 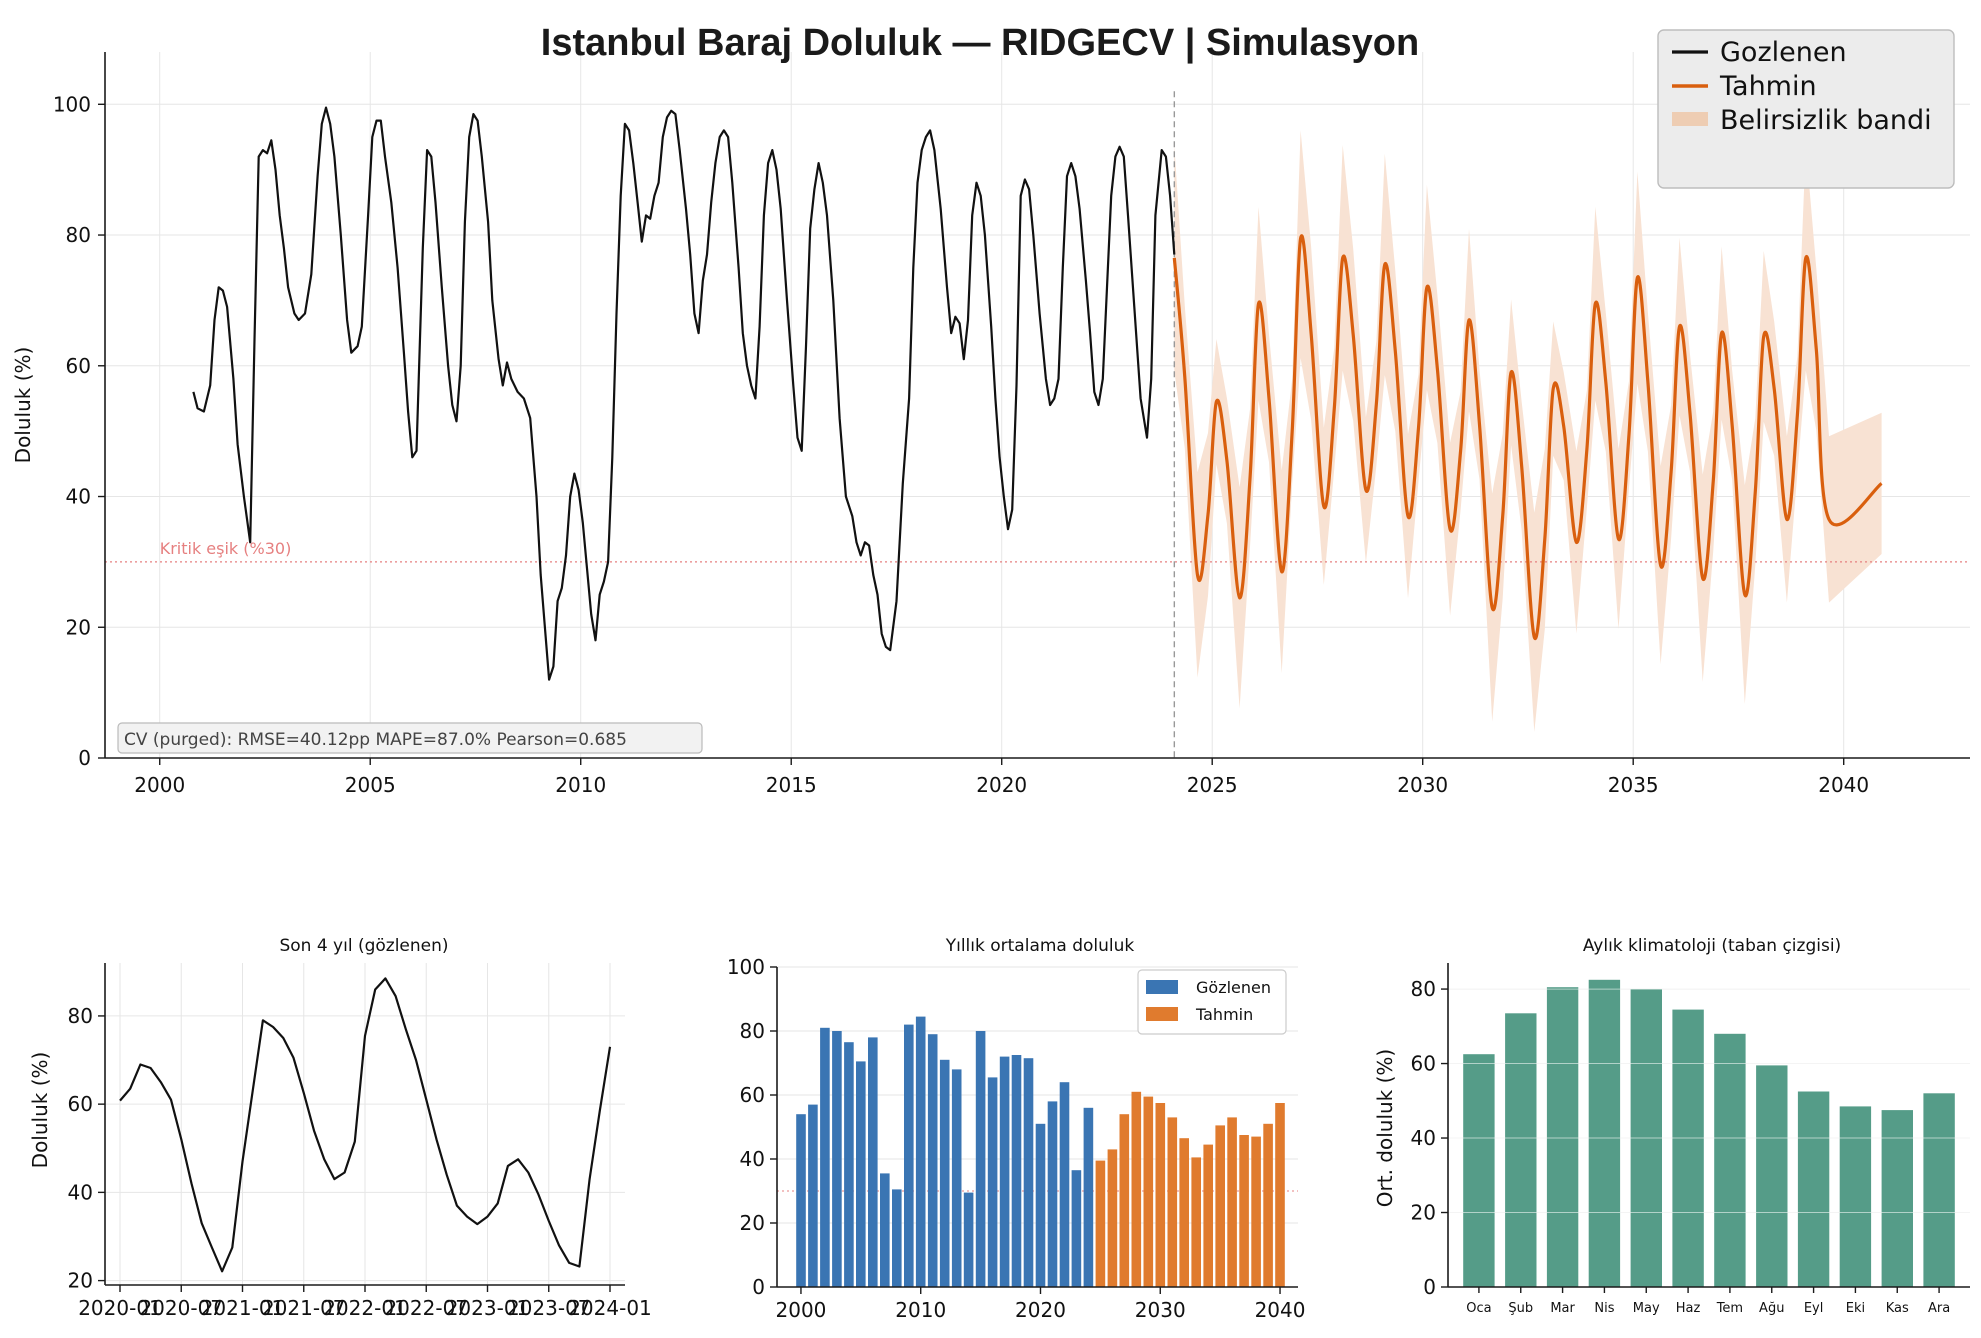 What do you see at coordinates (120, 1308) in the screenshot?
I see `recent-x-tick-label: 2020-01` at bounding box center [120, 1308].